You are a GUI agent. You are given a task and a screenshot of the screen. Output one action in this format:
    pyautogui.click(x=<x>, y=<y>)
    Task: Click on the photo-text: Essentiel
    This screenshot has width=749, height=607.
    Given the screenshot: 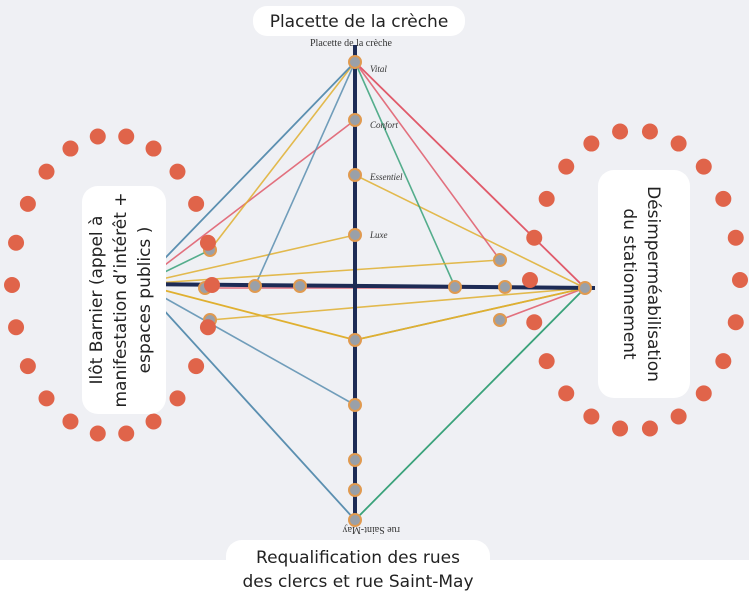 What is the action you would take?
    pyautogui.click(x=386, y=177)
    